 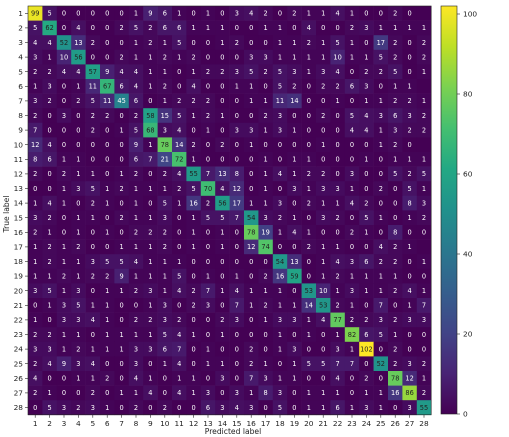 I want to click on cell-value-label: 13, so click(x=78, y=43).